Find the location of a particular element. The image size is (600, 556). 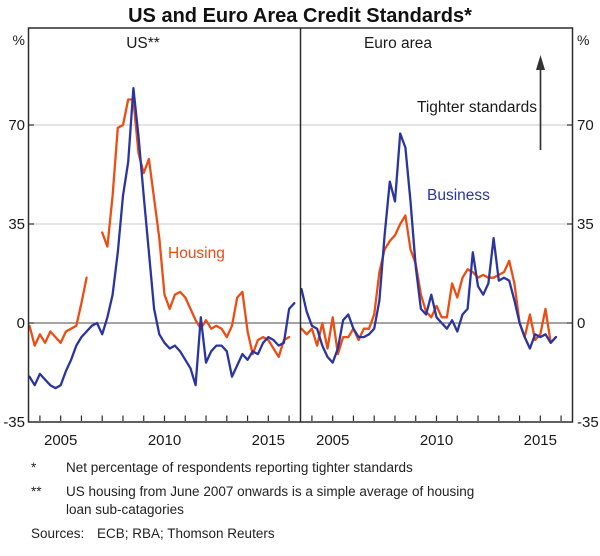

y-axis-label-70-right: 70 is located at coordinates (585, 125).